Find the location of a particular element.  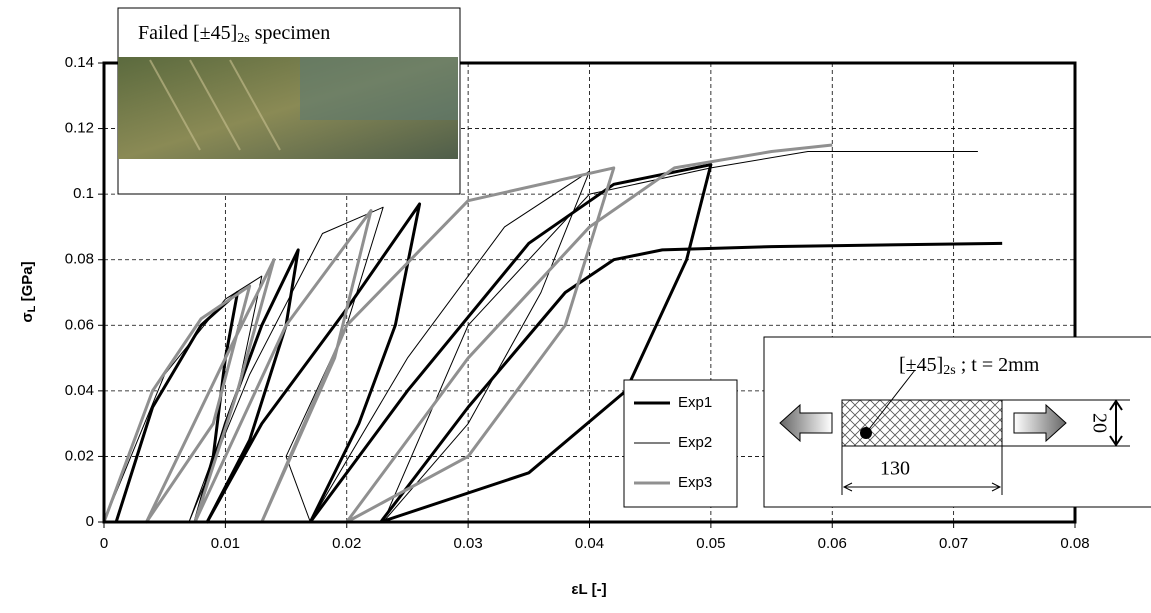

x-tick-label: 0.02 is located at coordinates (346, 543).